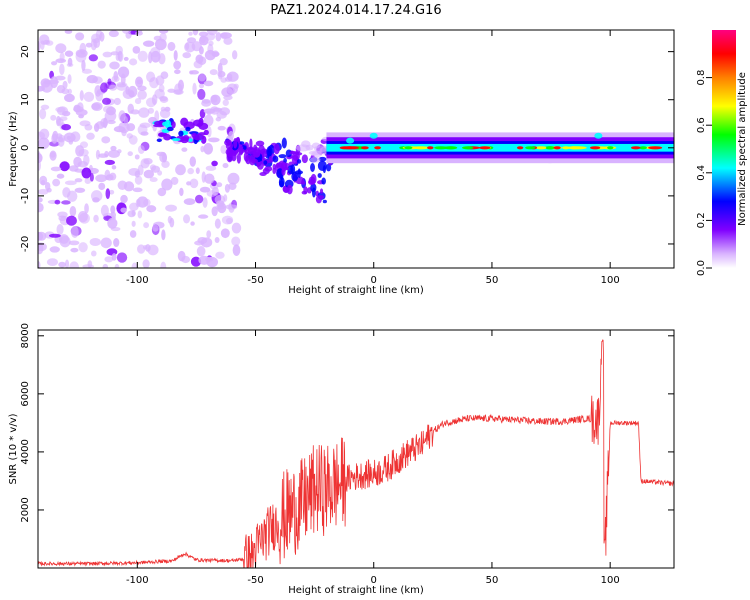  I want to click on x-tick-label: 0, so click(374, 280).